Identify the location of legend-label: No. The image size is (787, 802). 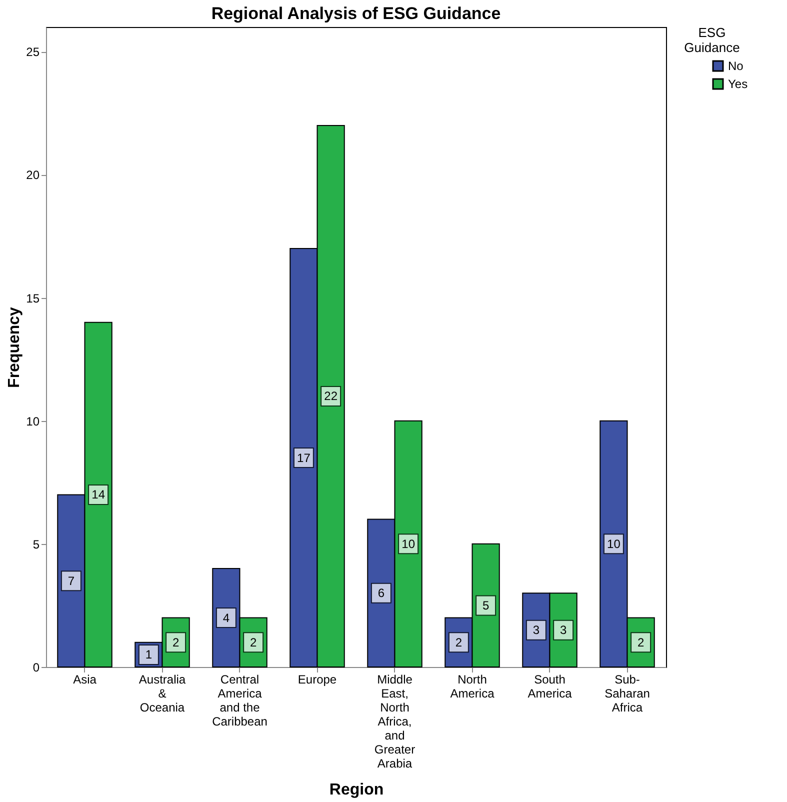
(736, 66).